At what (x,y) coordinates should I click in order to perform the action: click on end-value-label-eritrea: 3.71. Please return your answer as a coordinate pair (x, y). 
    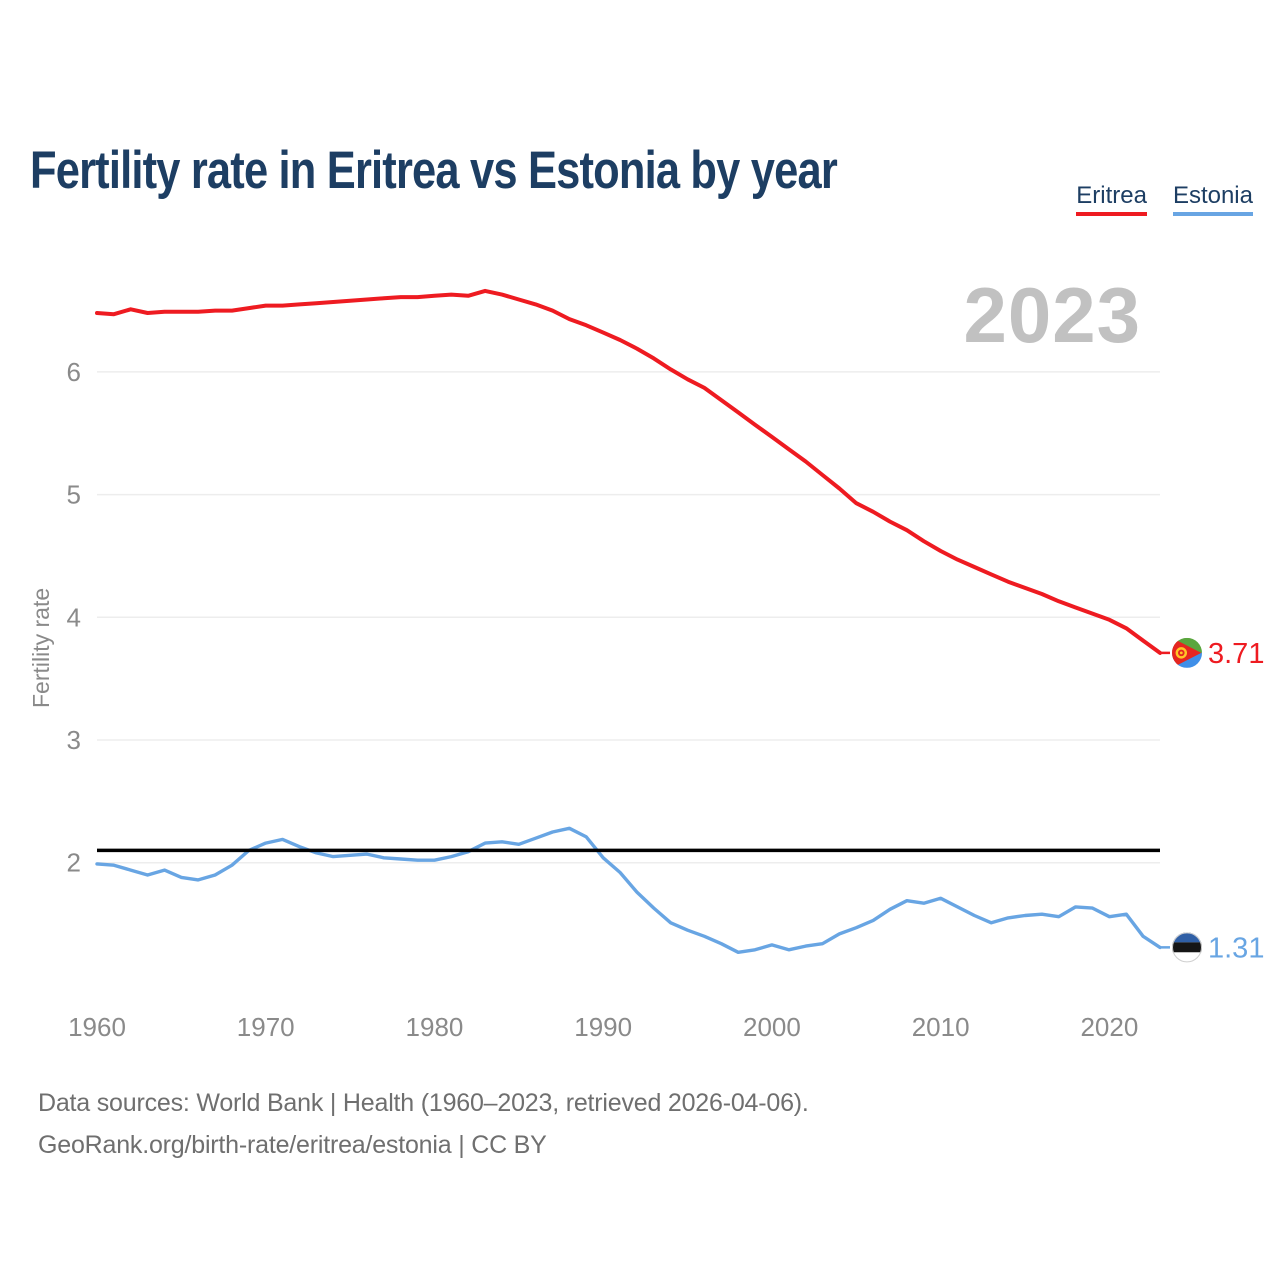
    Looking at the image, I should click on (1236, 654).